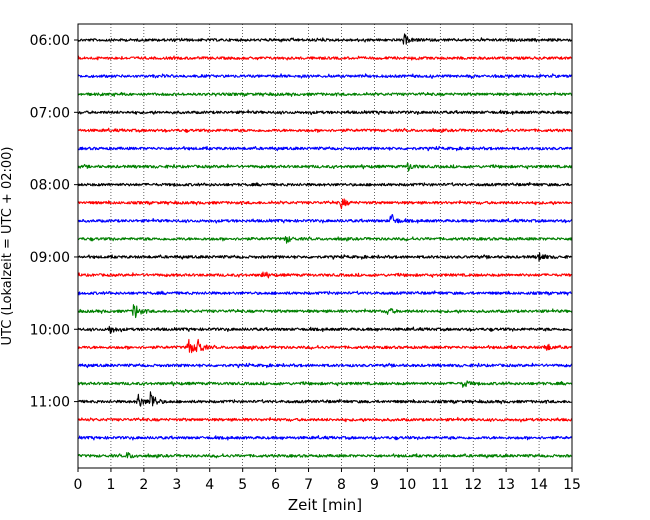 The width and height of the screenshot is (650, 520). Describe the element at coordinates (327, 480) in the screenshot. I see `x-axis-ticks: 0 1 2 3 4 5 6 7 8 9 10 11 12 13 14 15` at that location.